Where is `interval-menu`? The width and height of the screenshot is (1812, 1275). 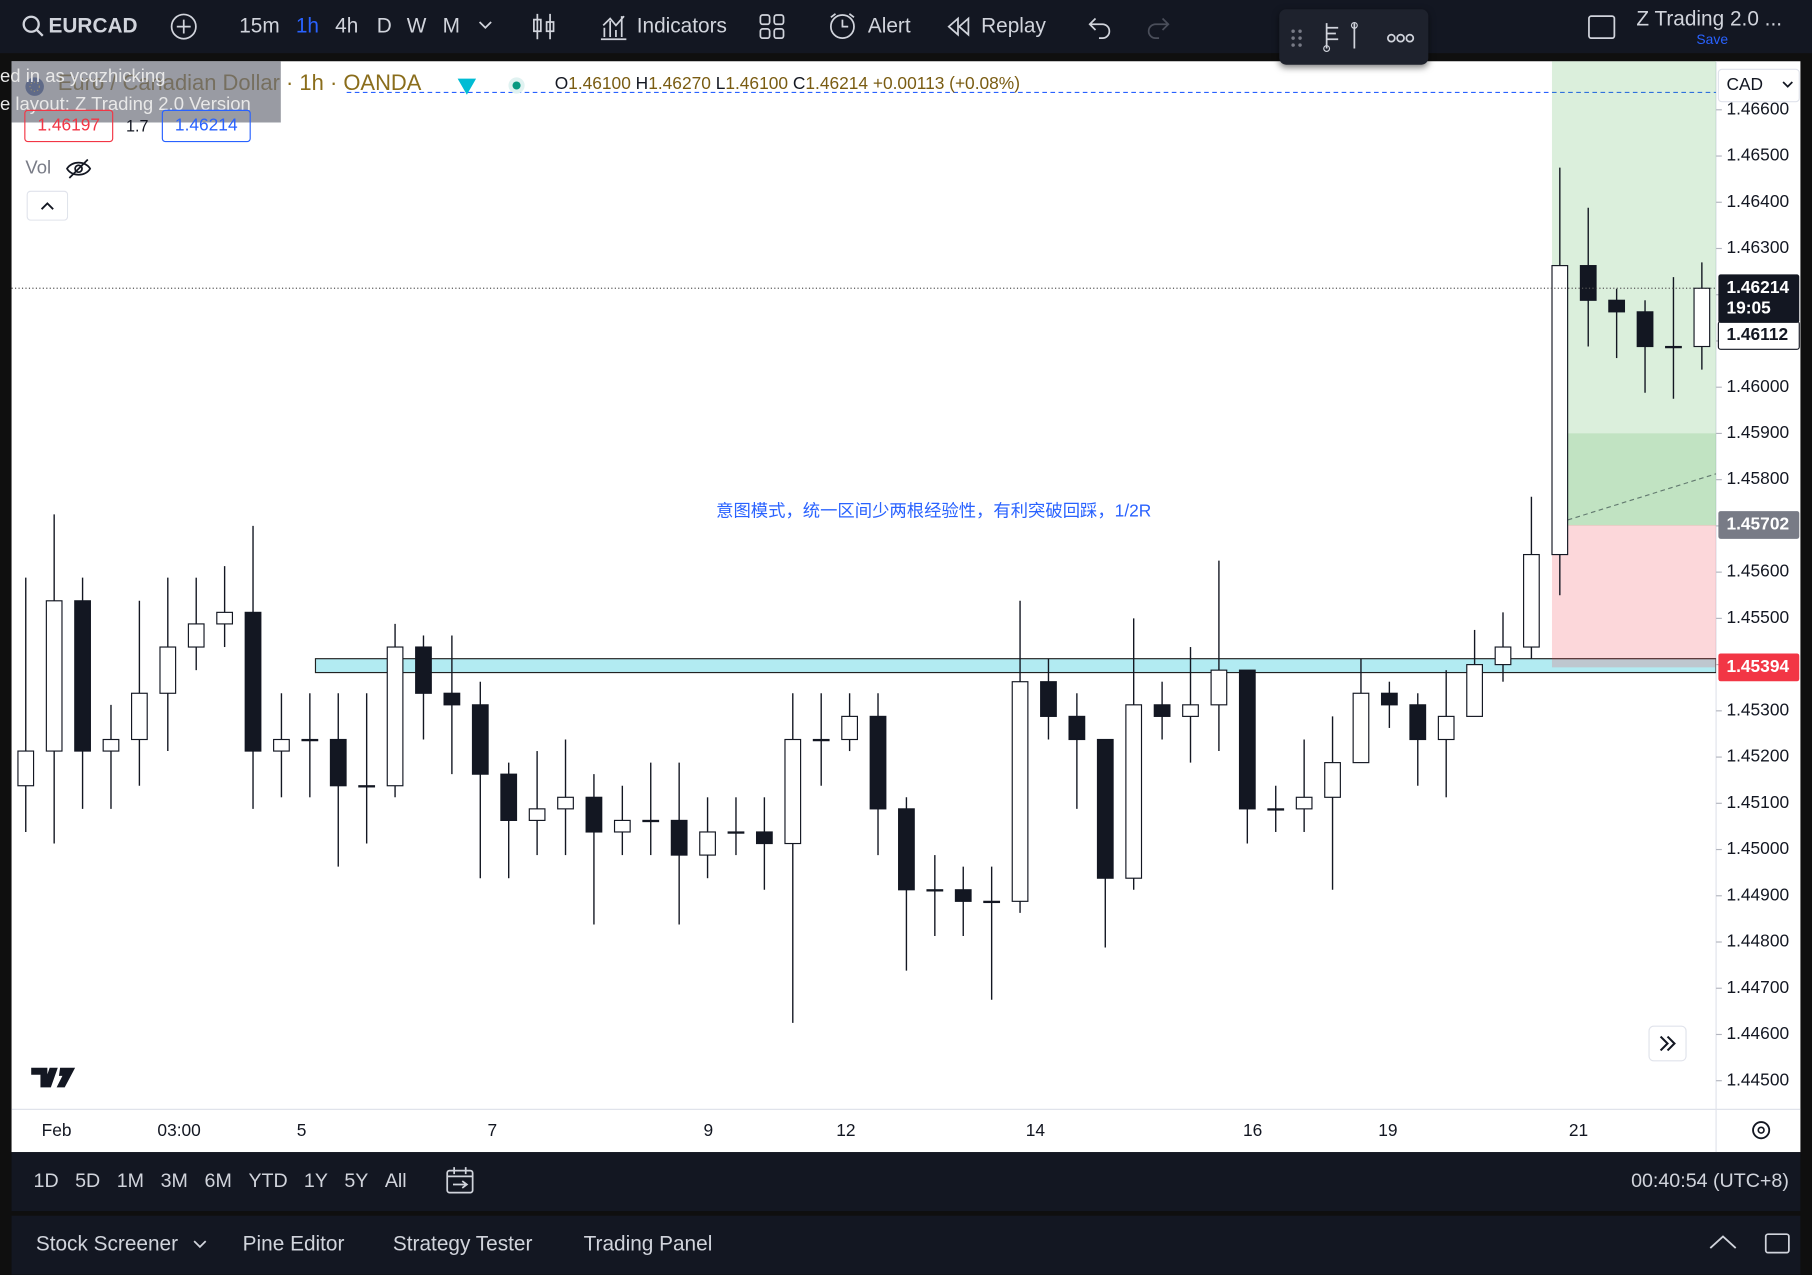
interval-menu is located at coordinates (485, 26).